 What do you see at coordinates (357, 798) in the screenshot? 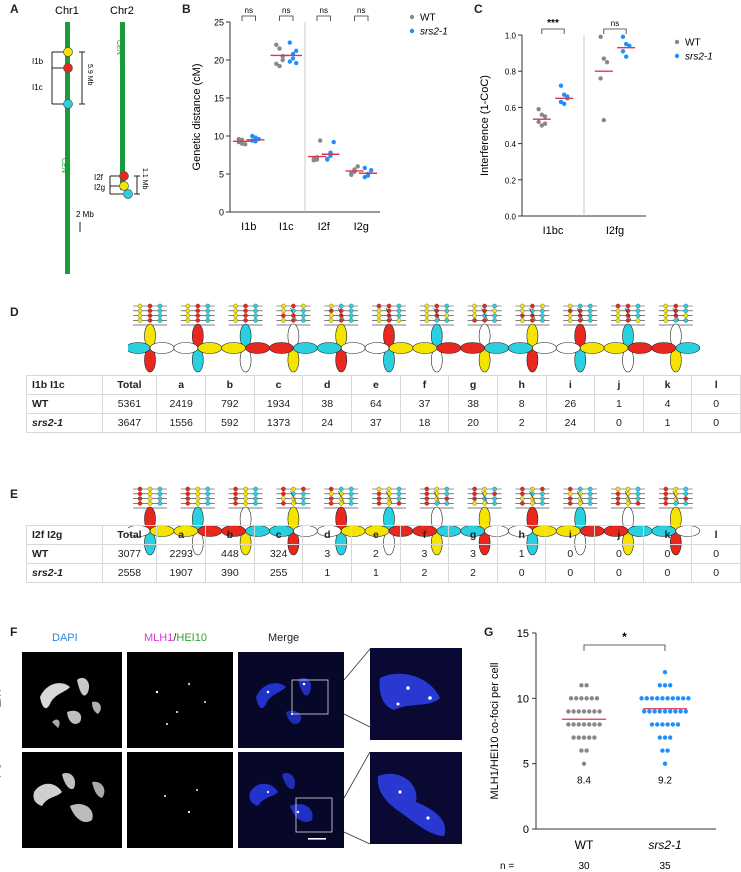
I see `zoom-lines-srs2` at bounding box center [357, 798].